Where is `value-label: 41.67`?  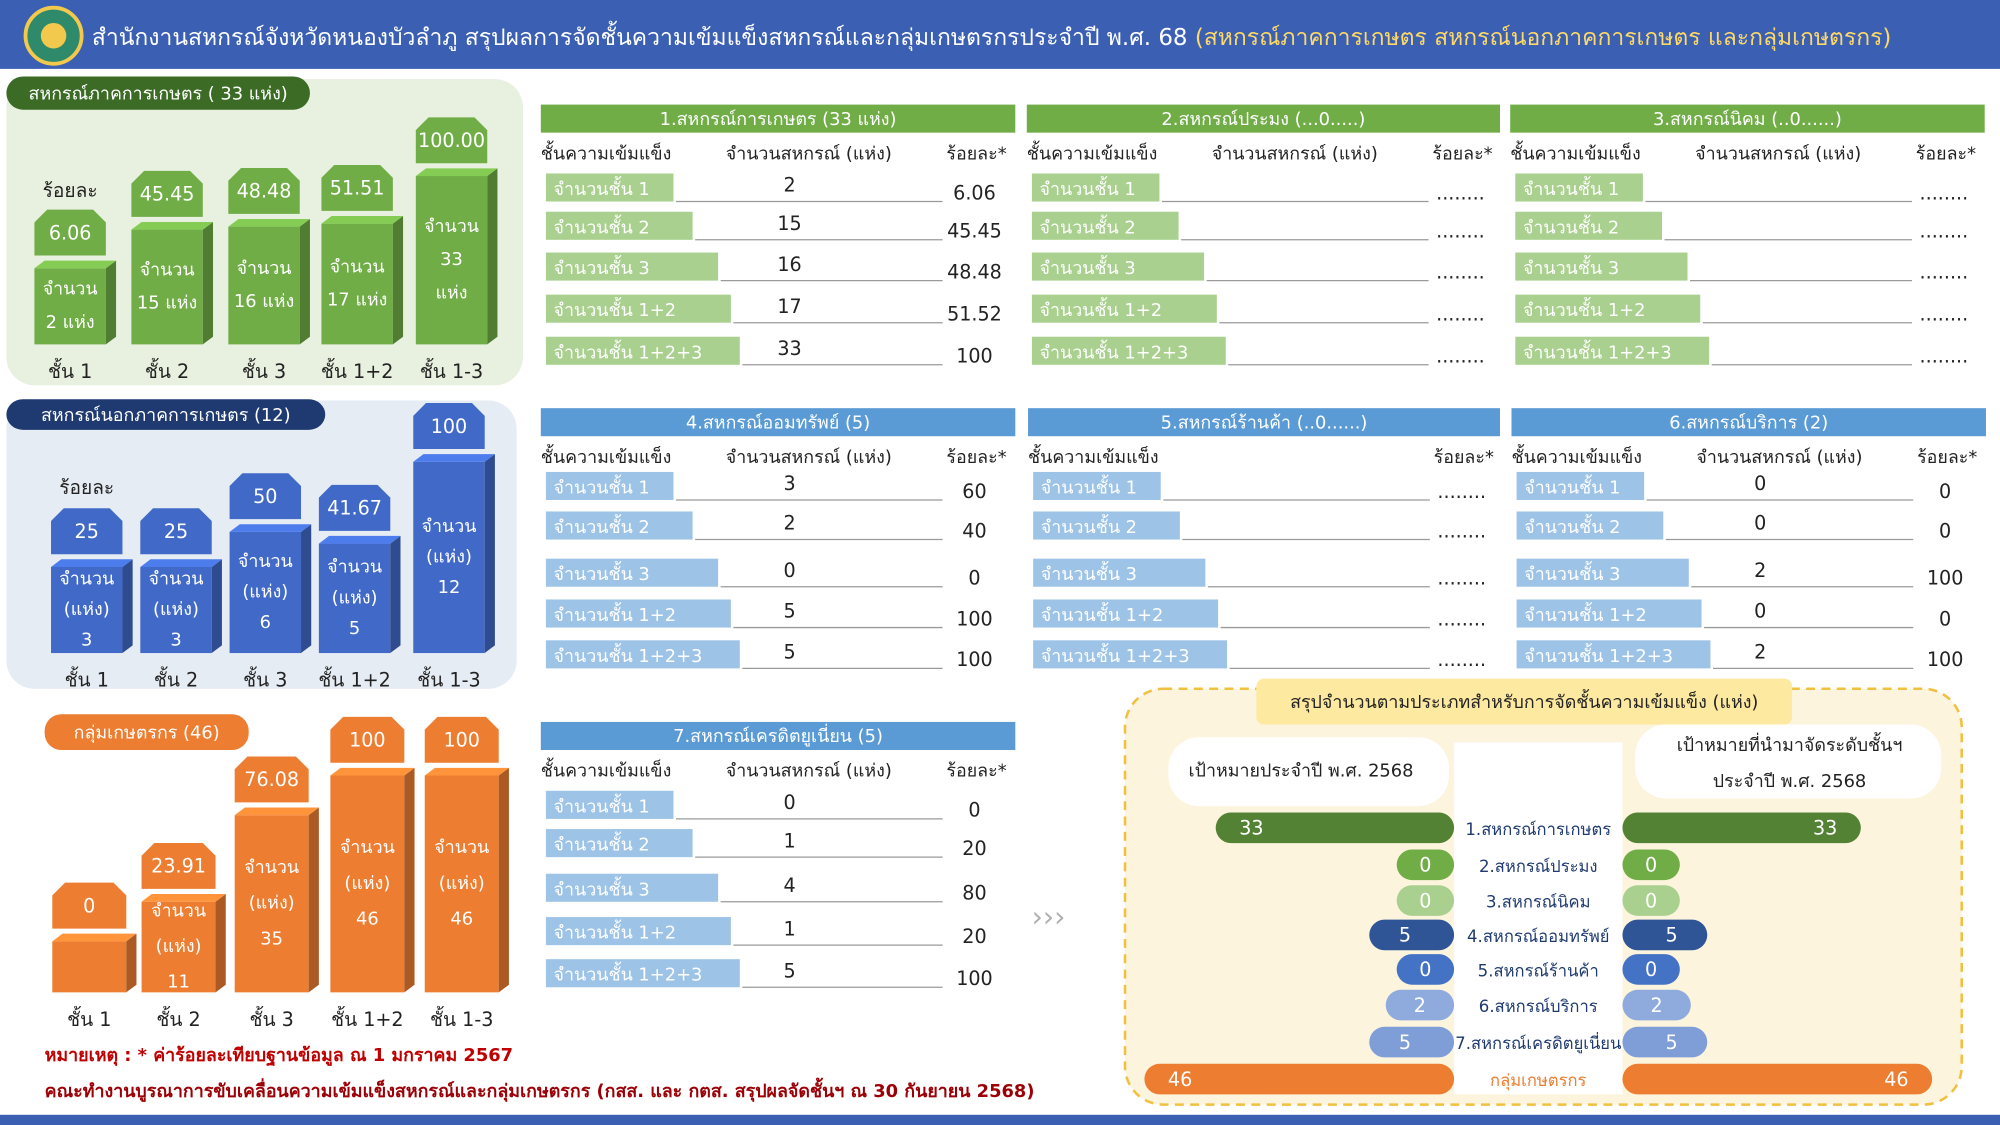 value-label: 41.67 is located at coordinates (354, 508).